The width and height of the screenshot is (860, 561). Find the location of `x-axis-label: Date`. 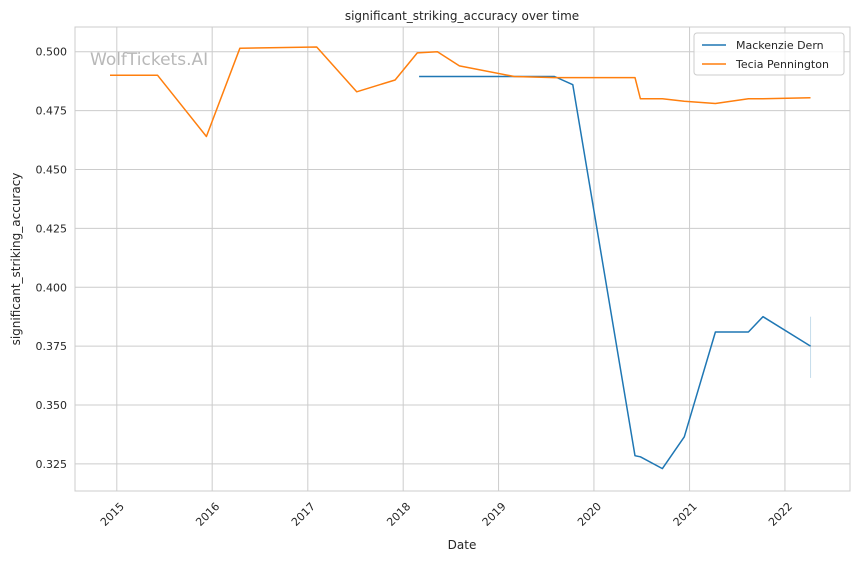

x-axis-label: Date is located at coordinates (462, 545).